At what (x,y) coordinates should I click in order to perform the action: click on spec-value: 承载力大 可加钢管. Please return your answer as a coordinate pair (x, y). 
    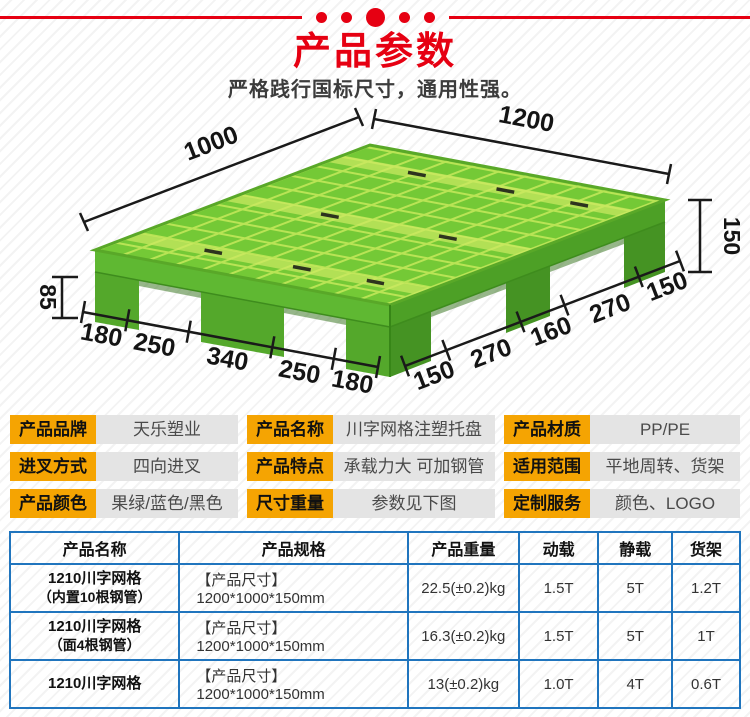
    Looking at the image, I should click on (414, 466).